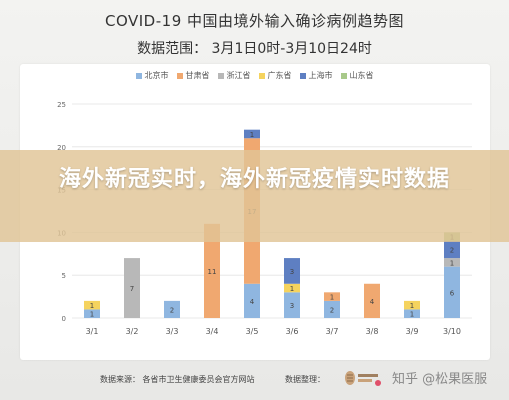  What do you see at coordinates (252, 331) in the screenshot?
I see `x-tick-label: 3/5` at bounding box center [252, 331].